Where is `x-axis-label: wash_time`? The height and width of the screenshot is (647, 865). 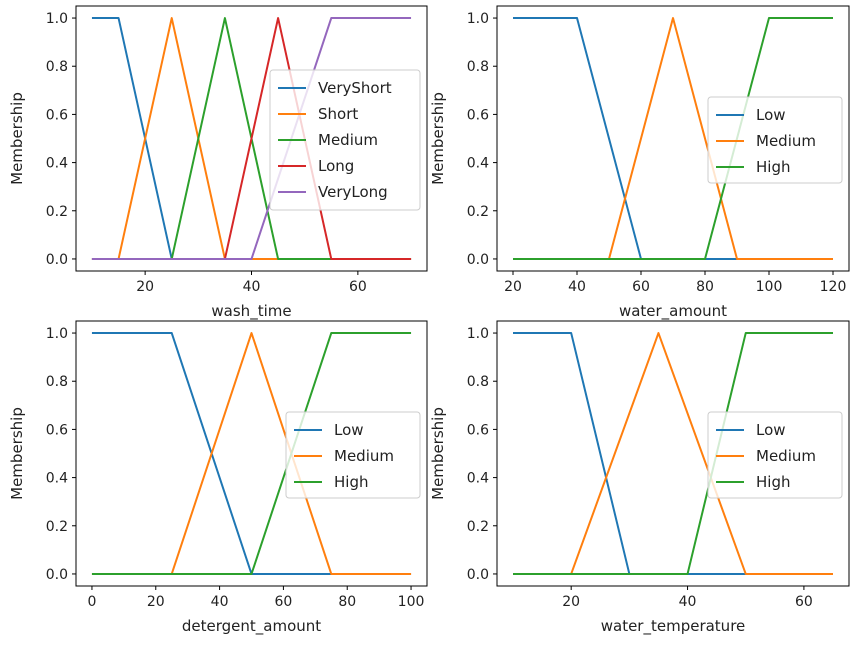
x-axis-label: wash_time is located at coordinates (251, 311).